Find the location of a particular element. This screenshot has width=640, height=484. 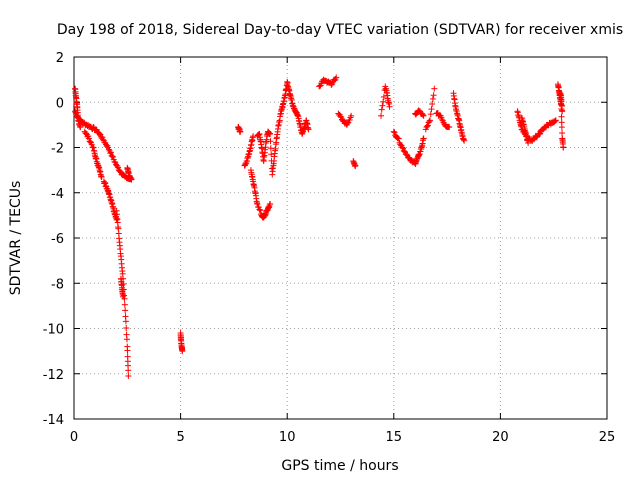

y-tick-label: -14 is located at coordinates (53, 420).